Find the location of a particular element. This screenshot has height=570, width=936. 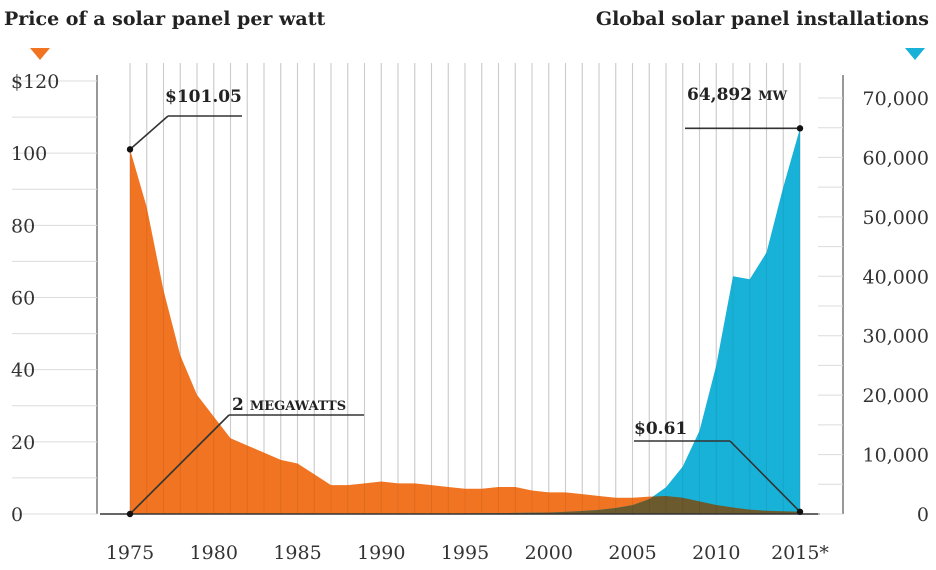

x-axis-tick-label: 1980 is located at coordinates (214, 553).